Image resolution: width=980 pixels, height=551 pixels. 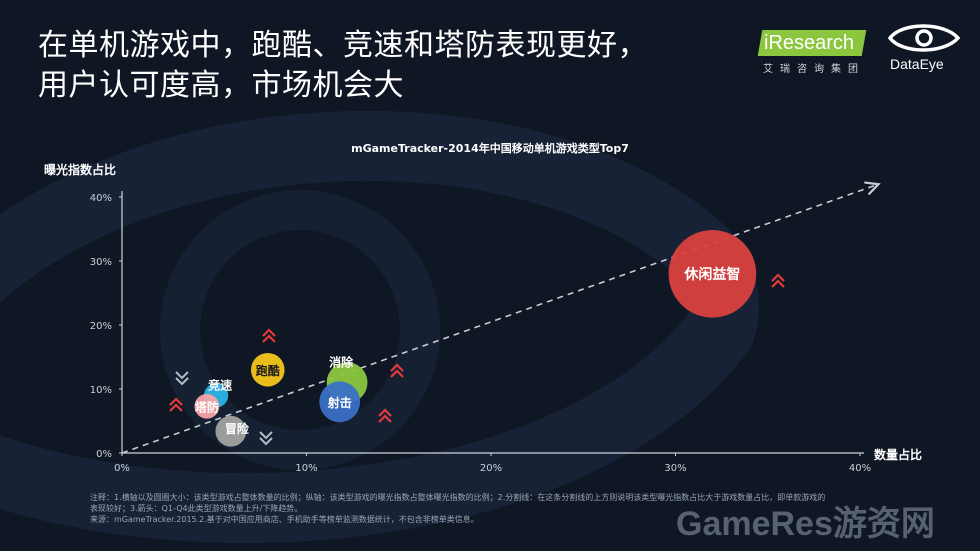 What do you see at coordinates (80, 169) in the screenshot?
I see `y-axis-title: 曝光指数占比` at bounding box center [80, 169].